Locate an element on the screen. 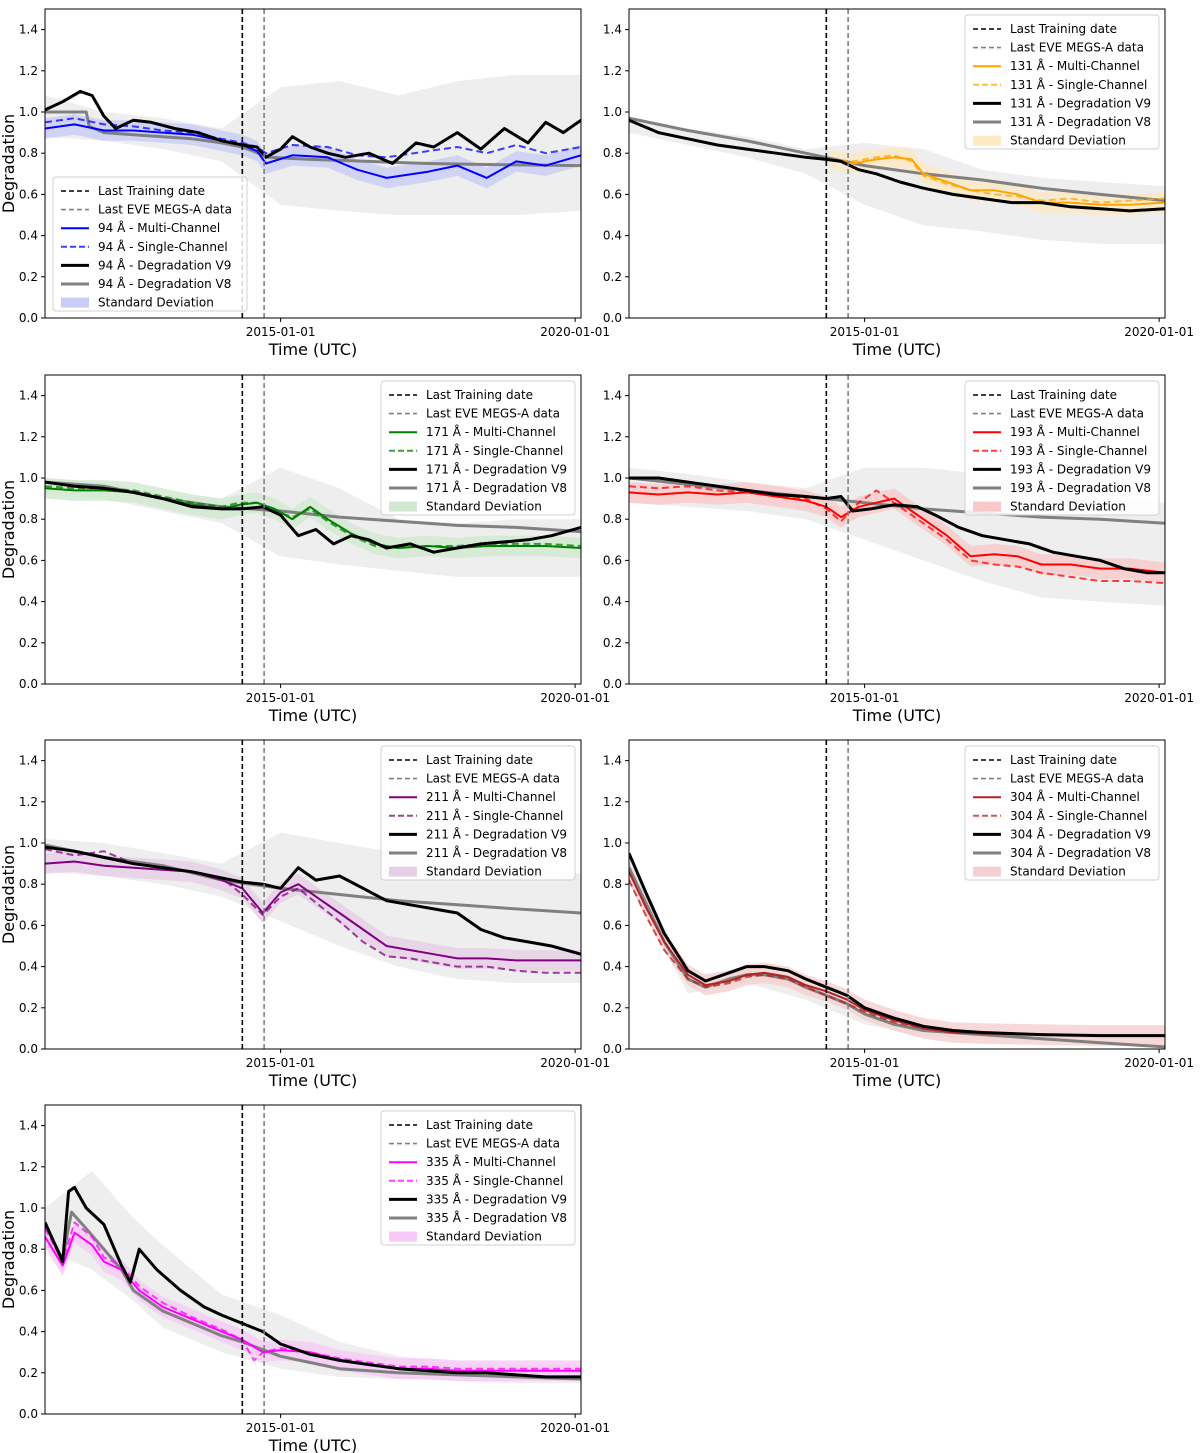  legend-label: 211 Å - Degradation V8 is located at coordinates (496, 852).